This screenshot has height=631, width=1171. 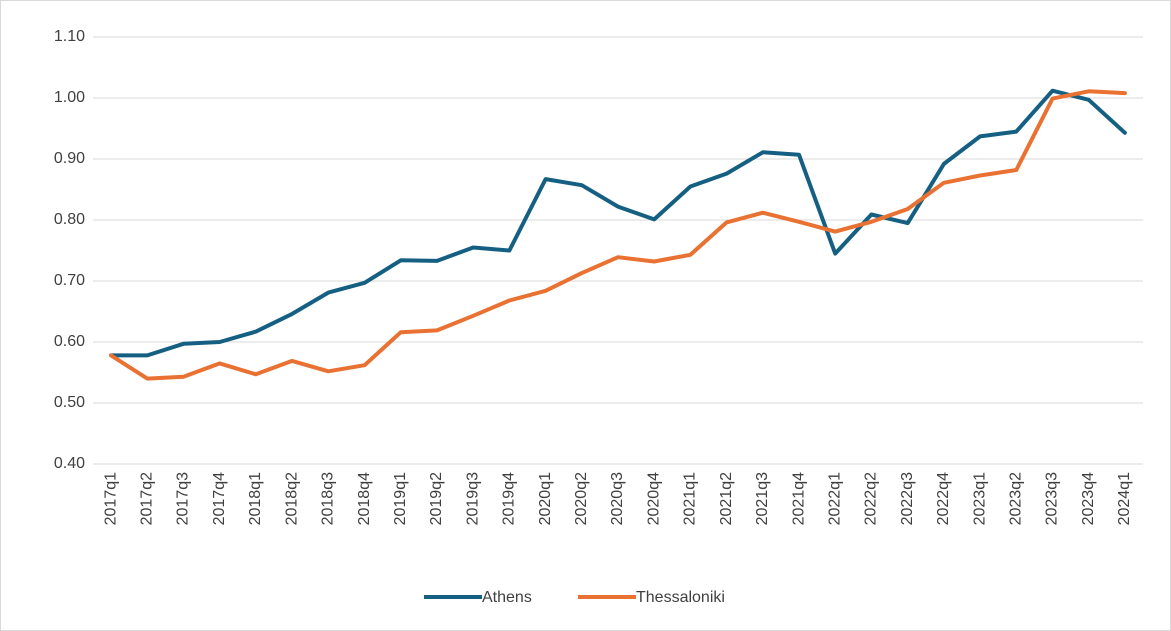 I want to click on legend-label: Thessaloniki, so click(x=680, y=597).